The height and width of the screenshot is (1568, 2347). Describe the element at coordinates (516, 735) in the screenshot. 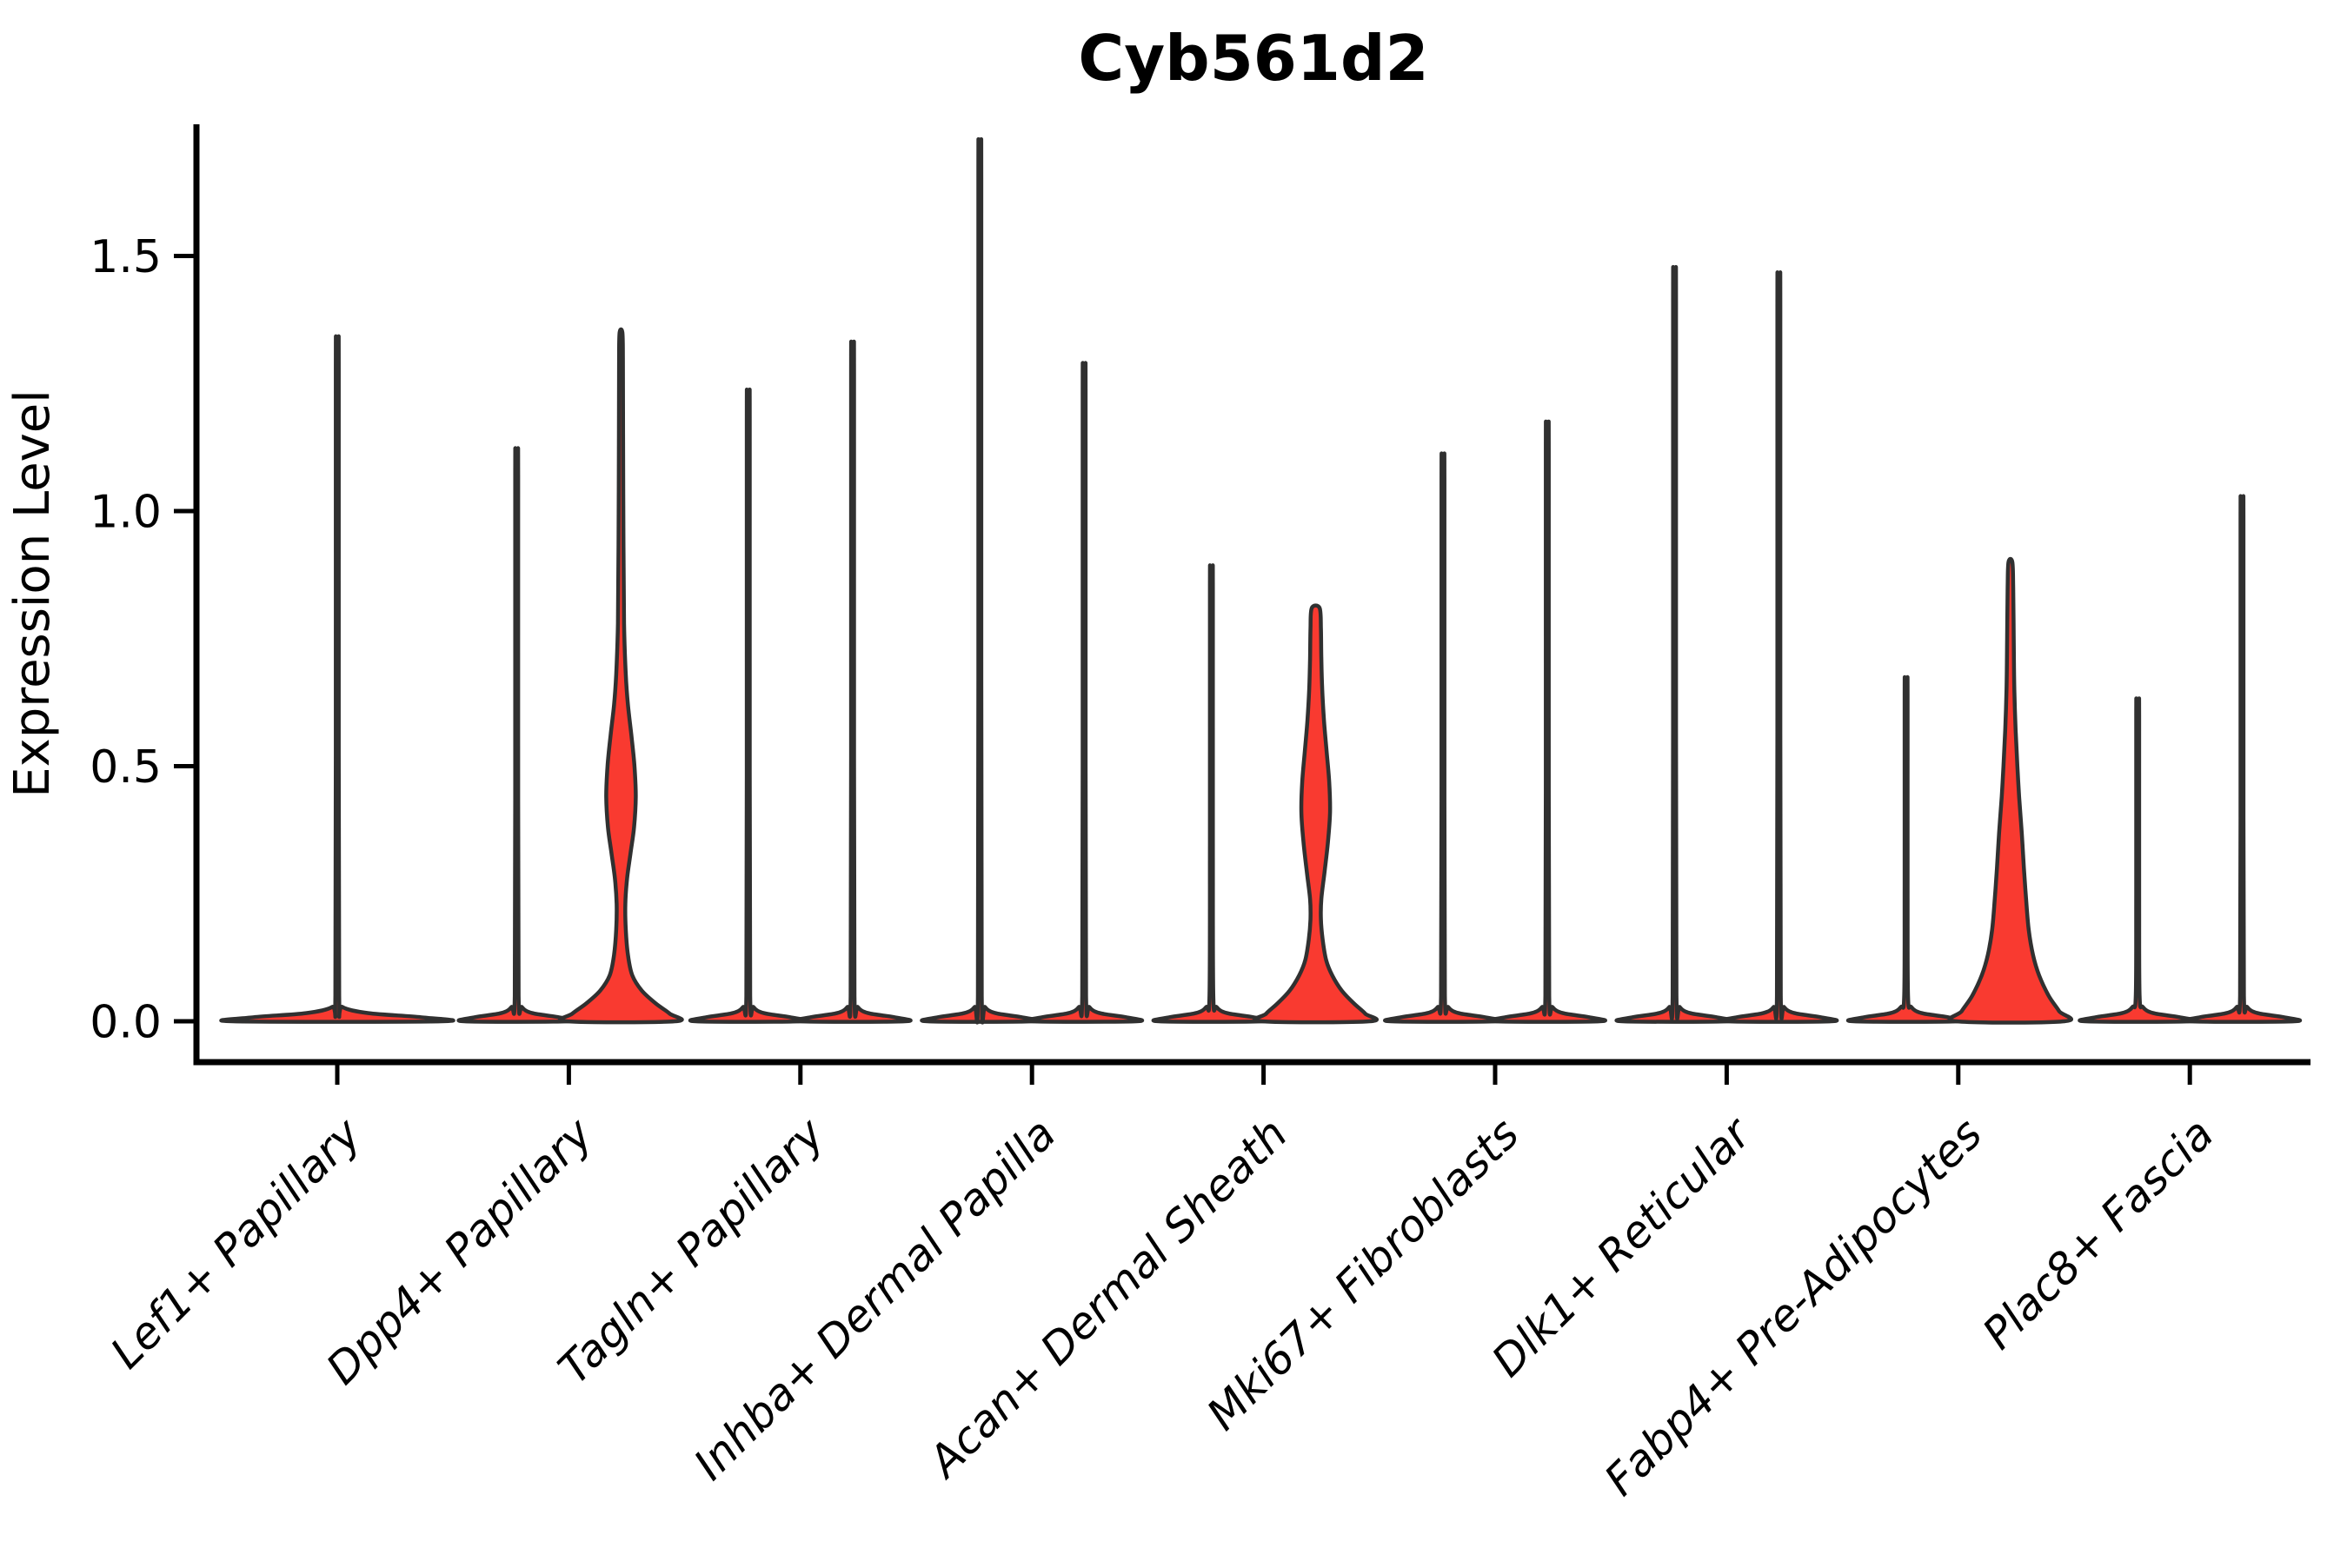

I see `violin-dpp4-left` at that location.